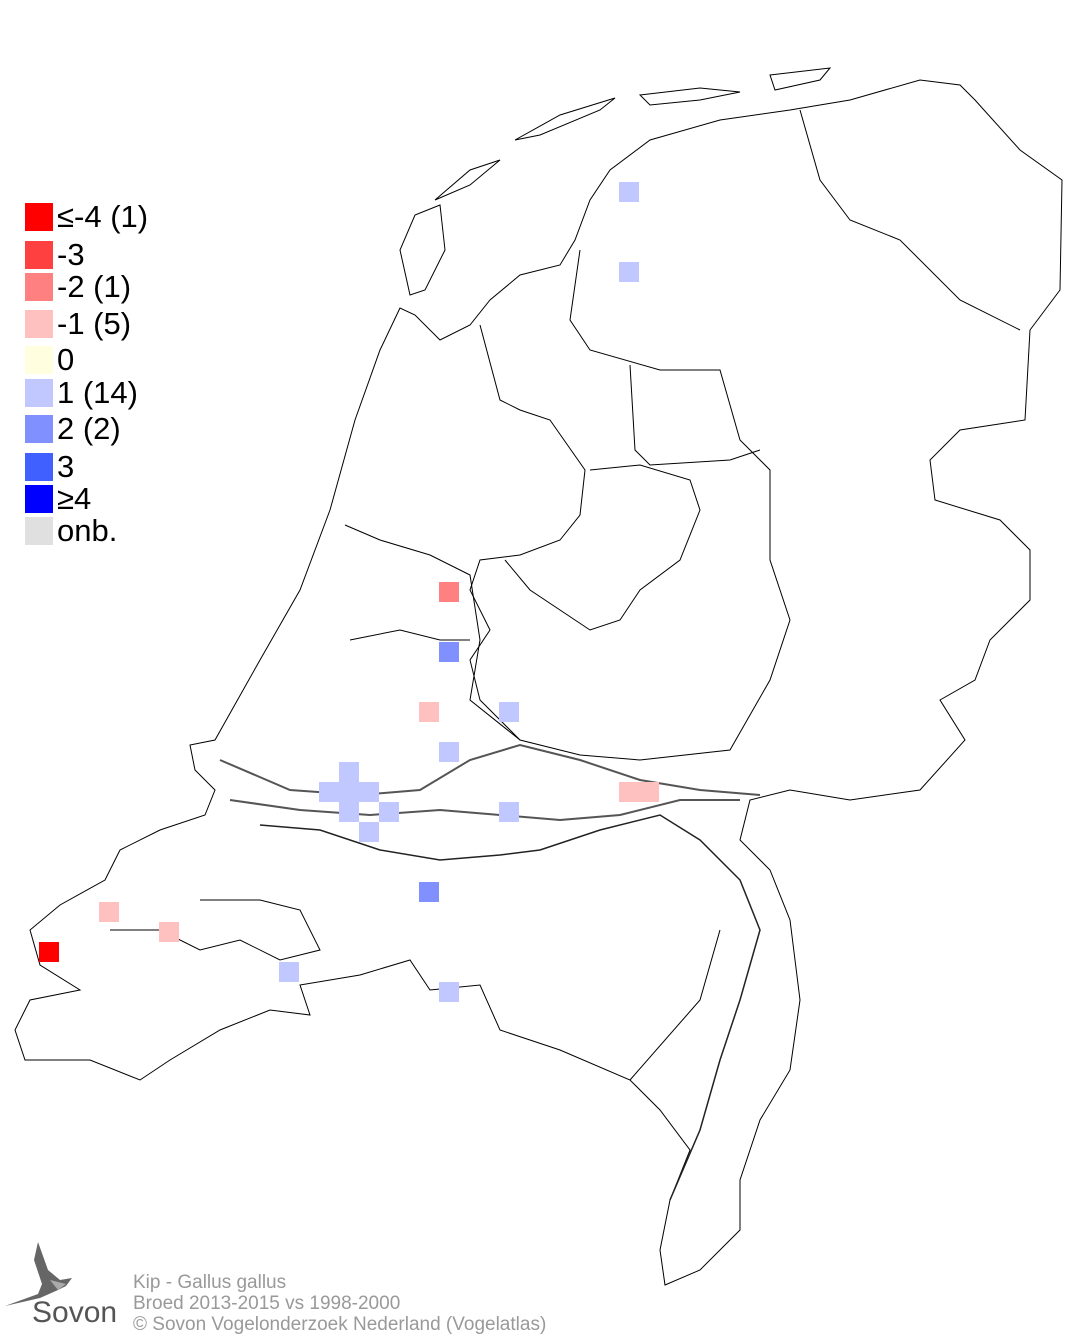  I want to click on legend-label: 3, so click(66, 466).